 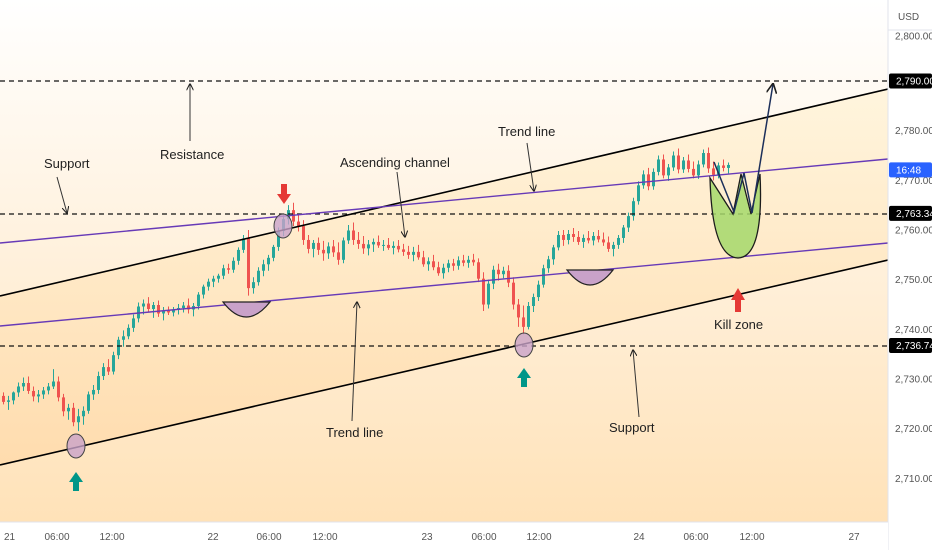 I want to click on time-tick-label: 23, so click(x=427, y=537).